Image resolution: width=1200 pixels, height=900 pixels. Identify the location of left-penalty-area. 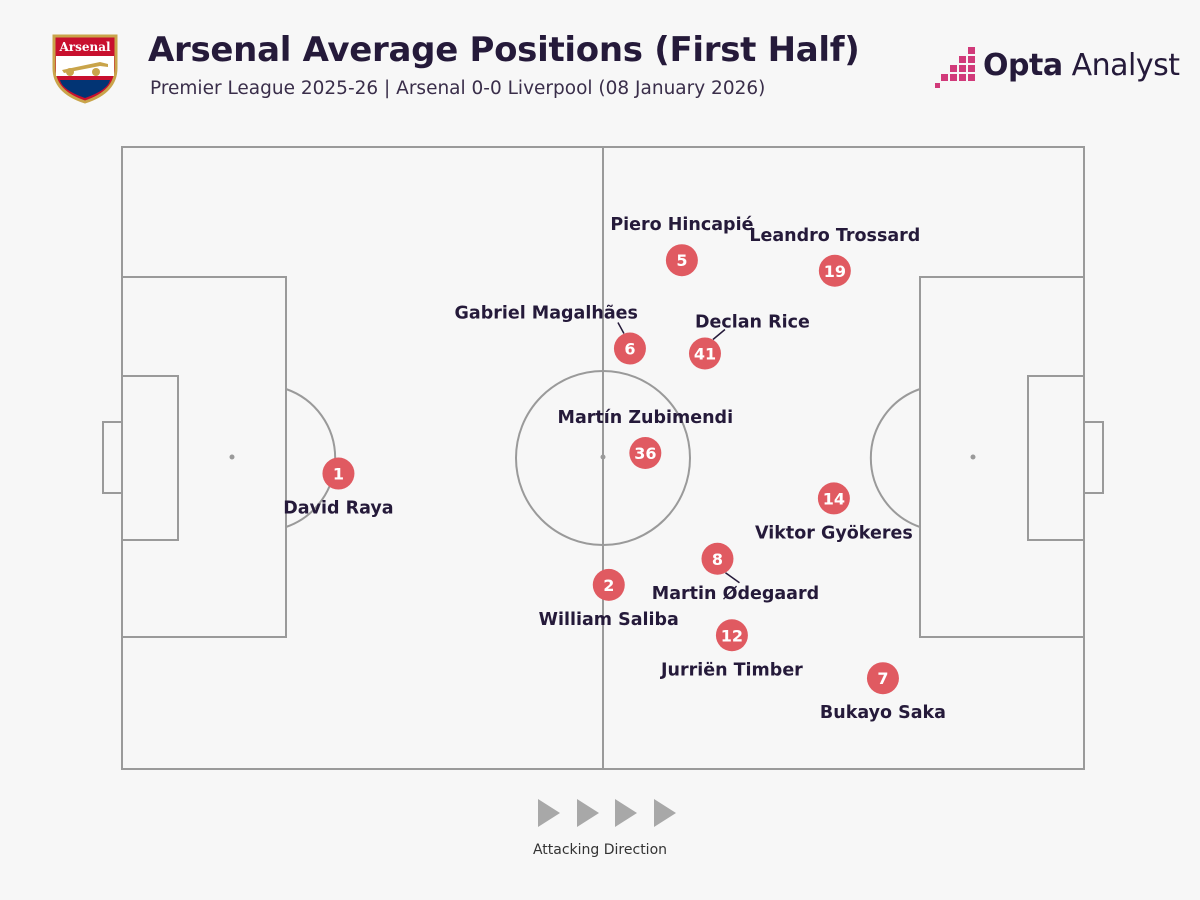
(204, 457).